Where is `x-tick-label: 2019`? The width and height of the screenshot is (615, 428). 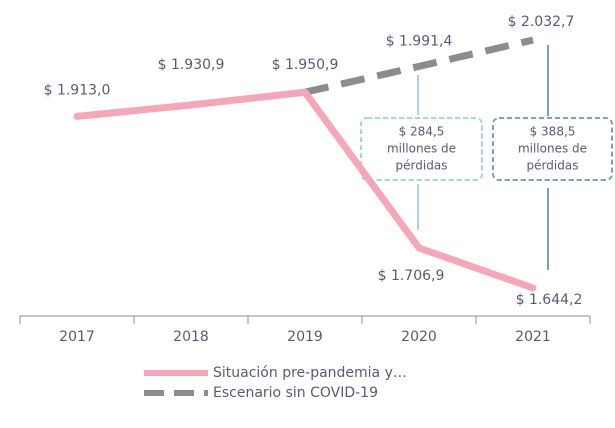 x-tick-label: 2019 is located at coordinates (305, 337).